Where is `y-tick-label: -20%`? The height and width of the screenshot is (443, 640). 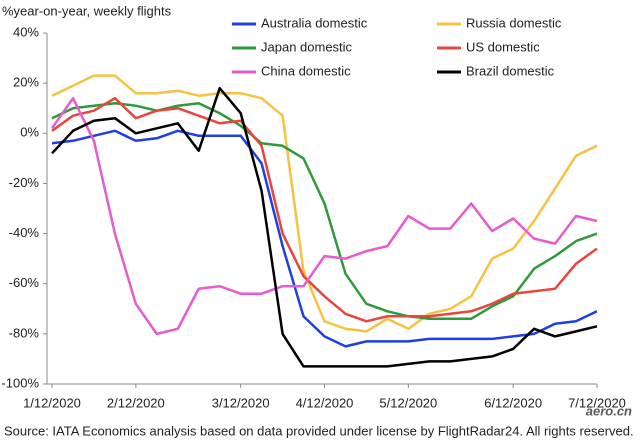
y-tick-label: -20% is located at coordinates (24, 182).